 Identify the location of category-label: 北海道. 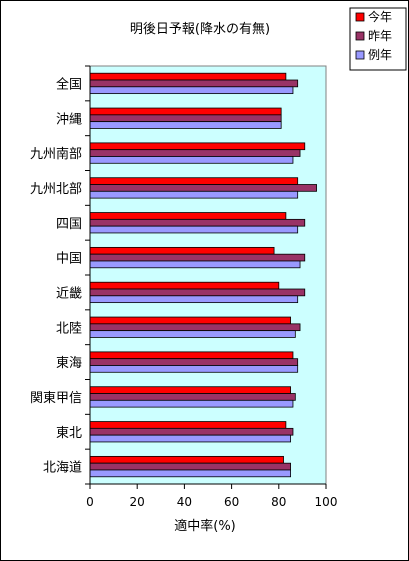
(62, 468).